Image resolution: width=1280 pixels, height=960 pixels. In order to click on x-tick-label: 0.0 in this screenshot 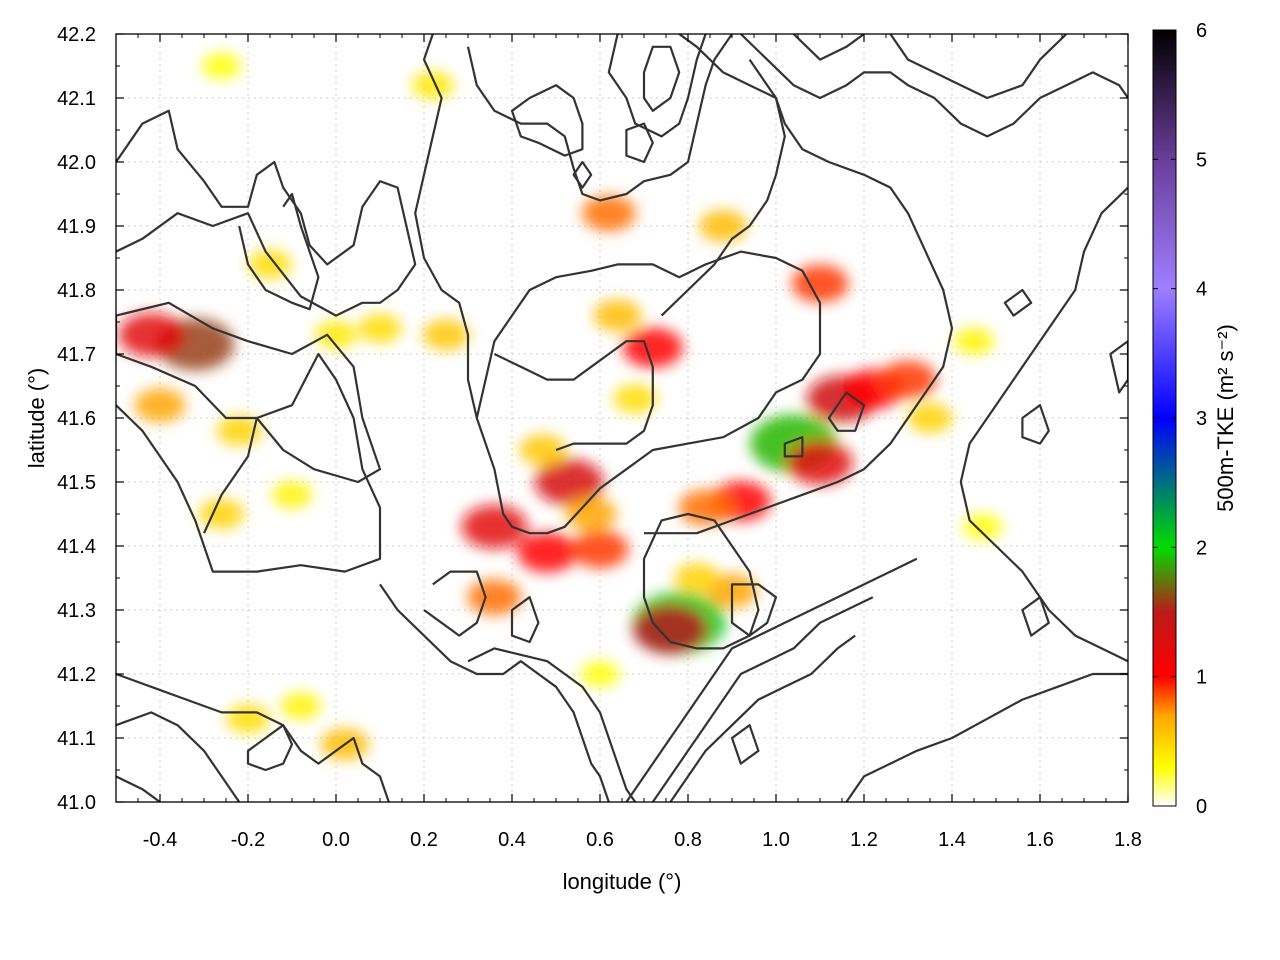, I will do `click(336, 840)`.